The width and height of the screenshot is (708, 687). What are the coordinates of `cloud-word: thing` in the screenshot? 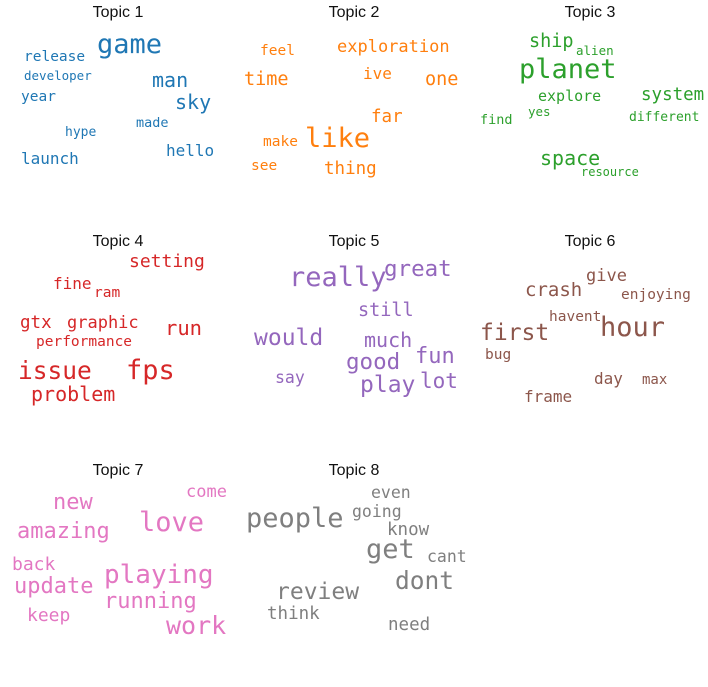 It's located at (350, 169).